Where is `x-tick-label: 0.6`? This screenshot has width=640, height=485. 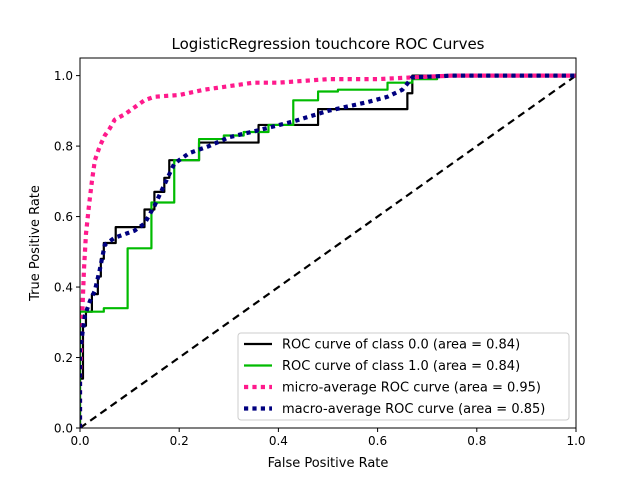 x-tick-label: 0.6 is located at coordinates (377, 441).